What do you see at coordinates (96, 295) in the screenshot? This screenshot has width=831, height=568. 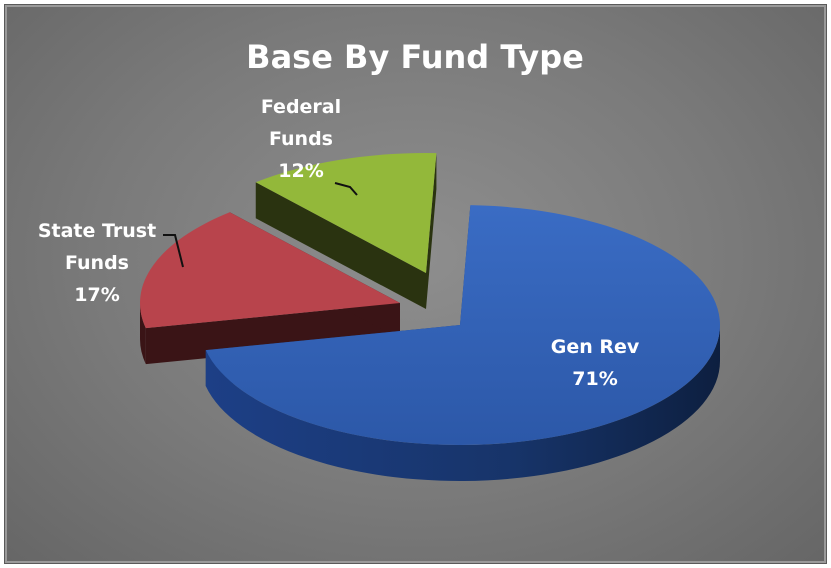 I see `data-label-line: 17%` at bounding box center [96, 295].